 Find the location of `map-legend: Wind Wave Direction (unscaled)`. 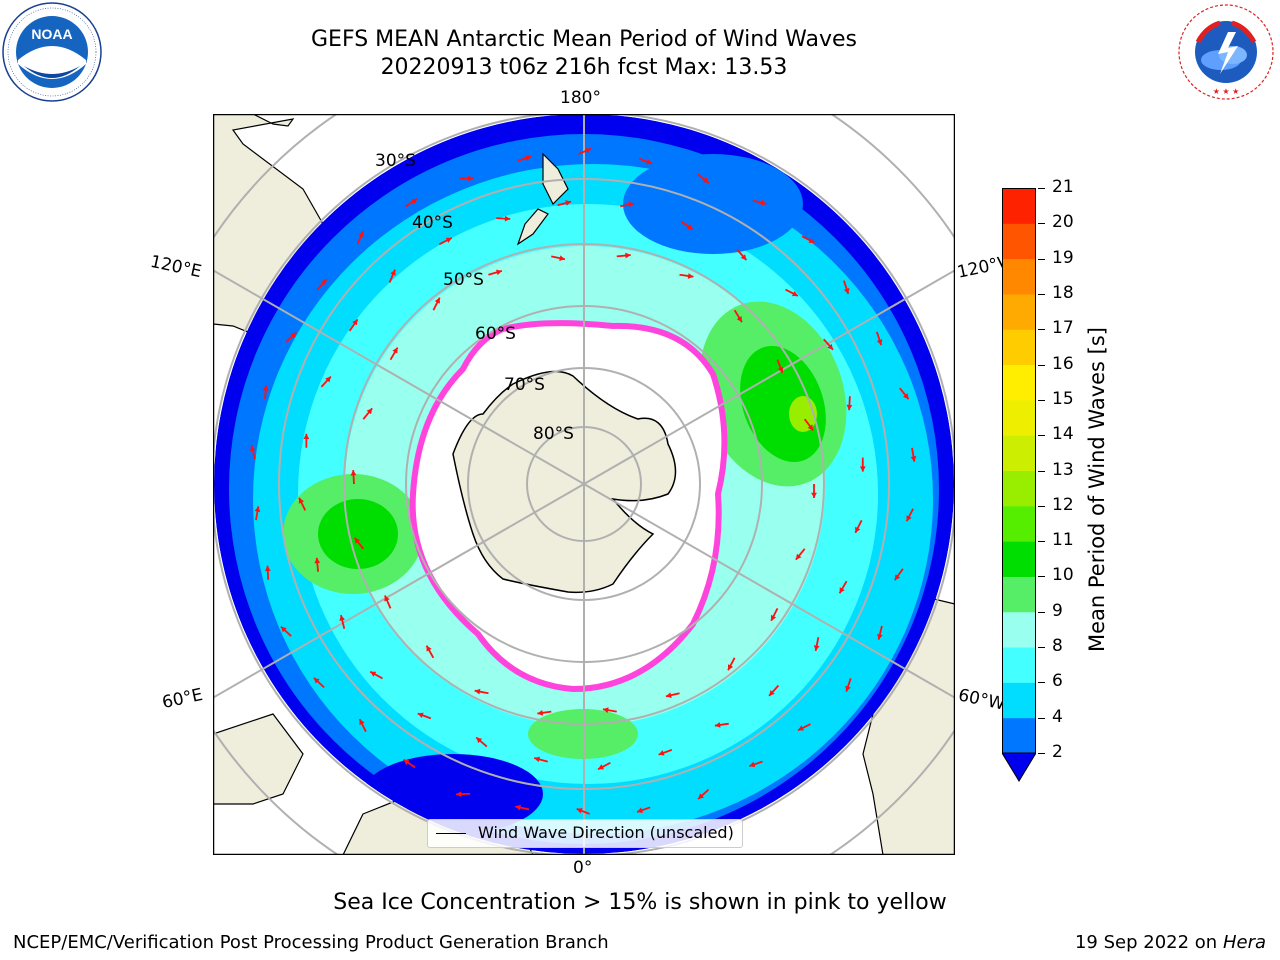

map-legend: Wind Wave Direction (unscaled) is located at coordinates (585, 833).